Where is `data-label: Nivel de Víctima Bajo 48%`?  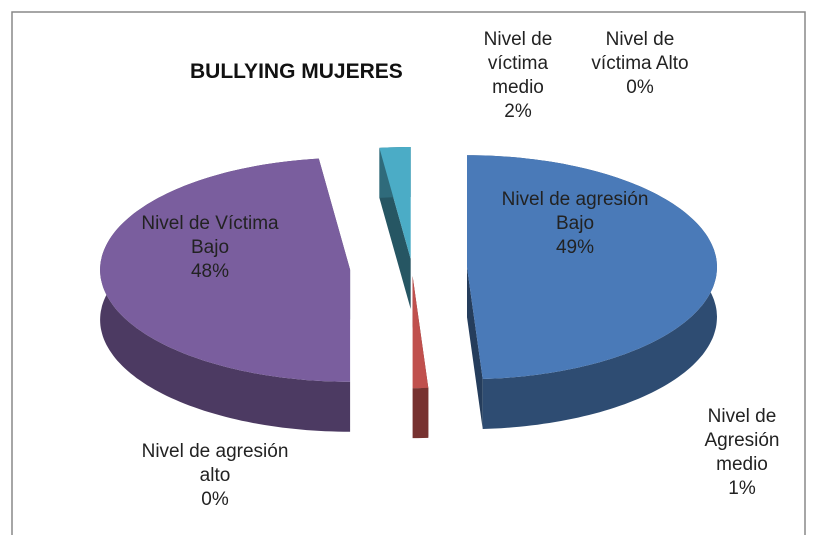 data-label: Nivel de Víctima Bajo 48% is located at coordinates (210, 248).